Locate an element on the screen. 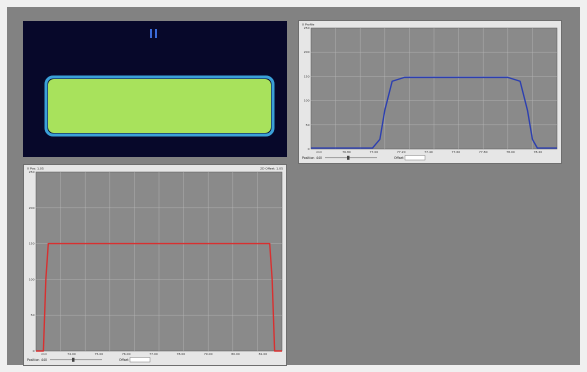  beam-spot is located at coordinates (159, 106).